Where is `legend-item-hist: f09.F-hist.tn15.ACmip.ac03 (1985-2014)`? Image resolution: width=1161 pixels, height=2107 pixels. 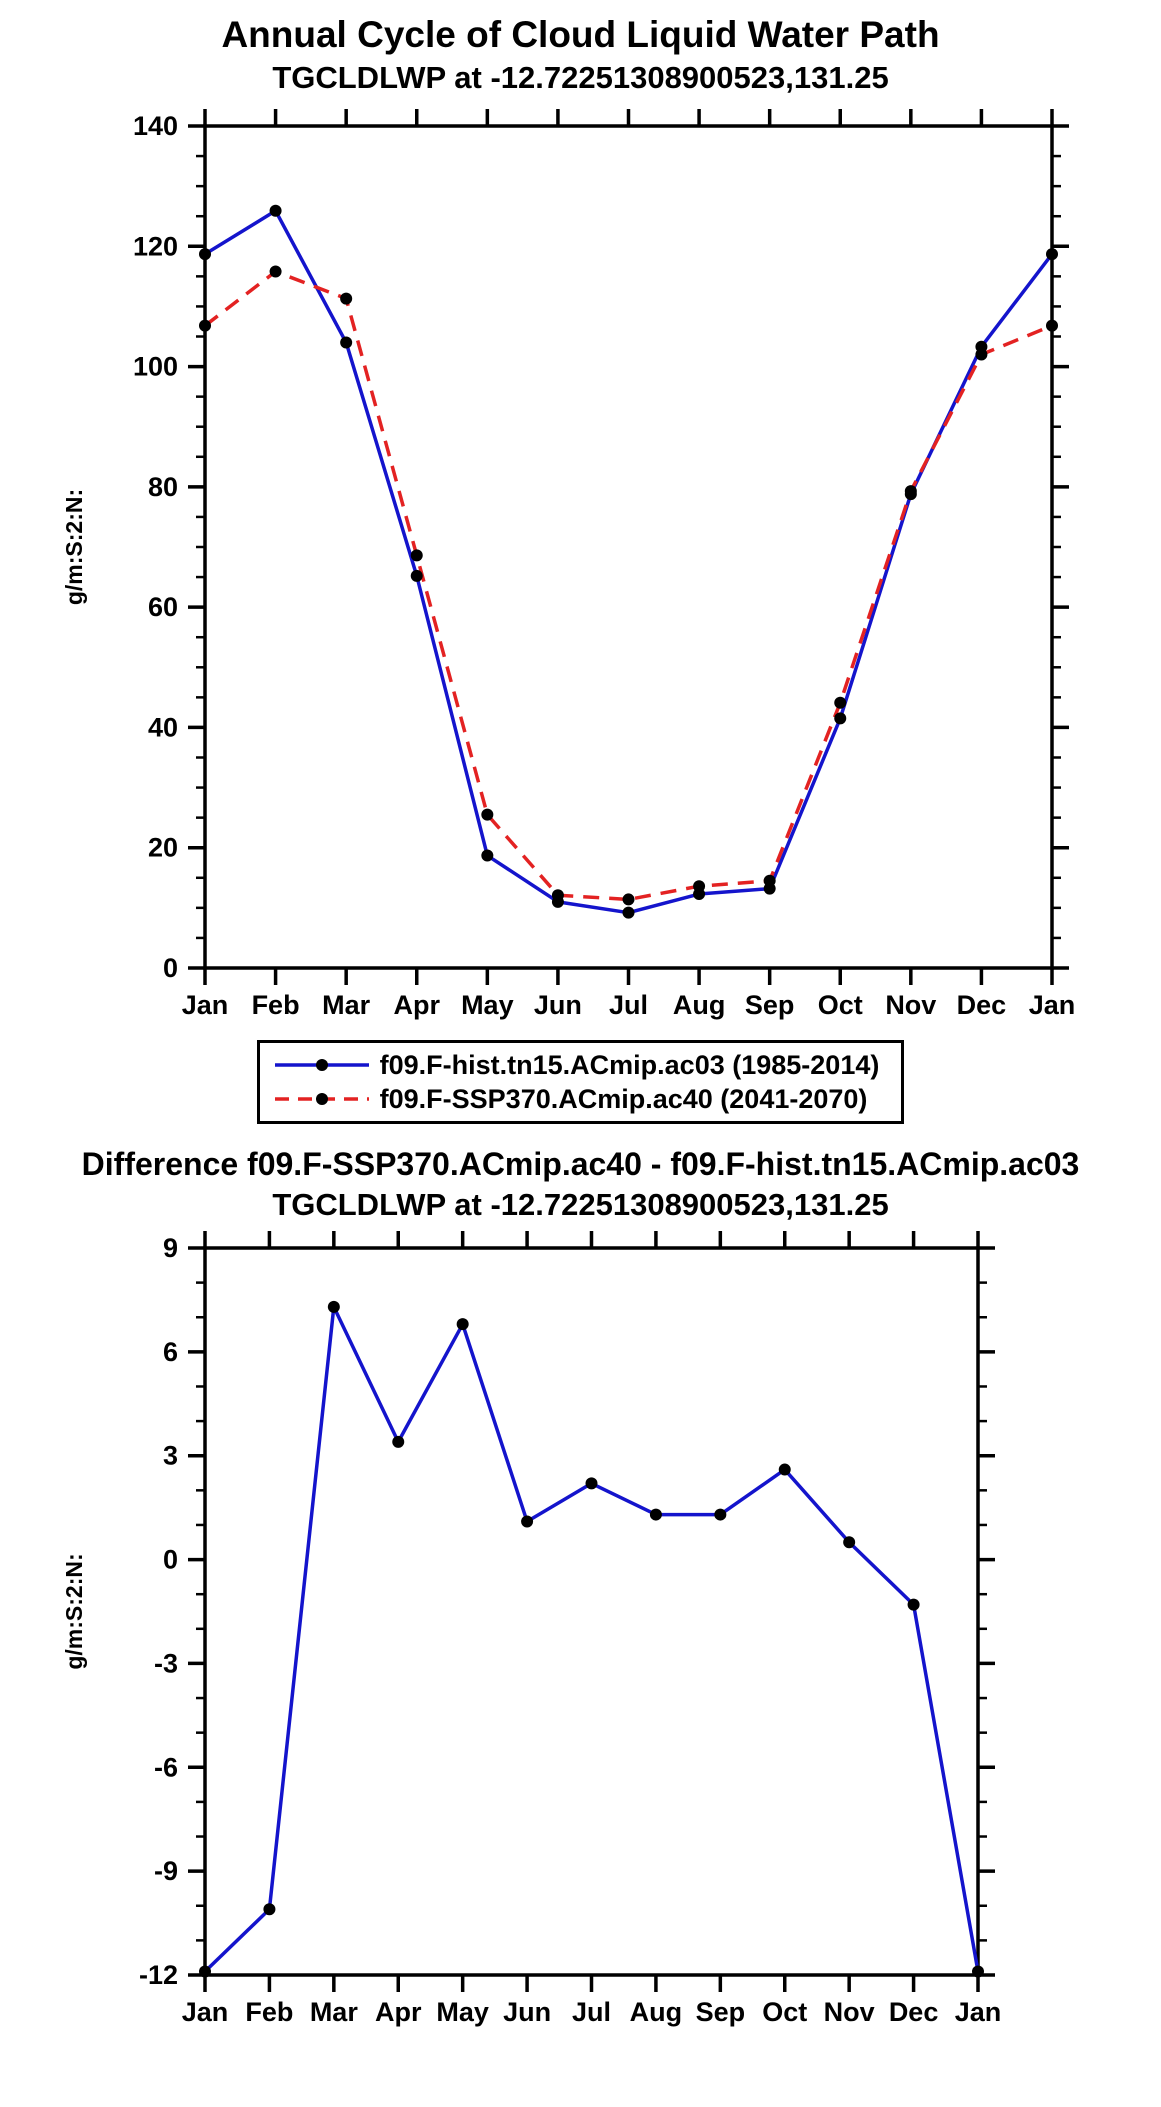 legend-item-hist: f09.F-hist.tn15.ACmip.ac03 (1985-2014) is located at coordinates (576, 1065).